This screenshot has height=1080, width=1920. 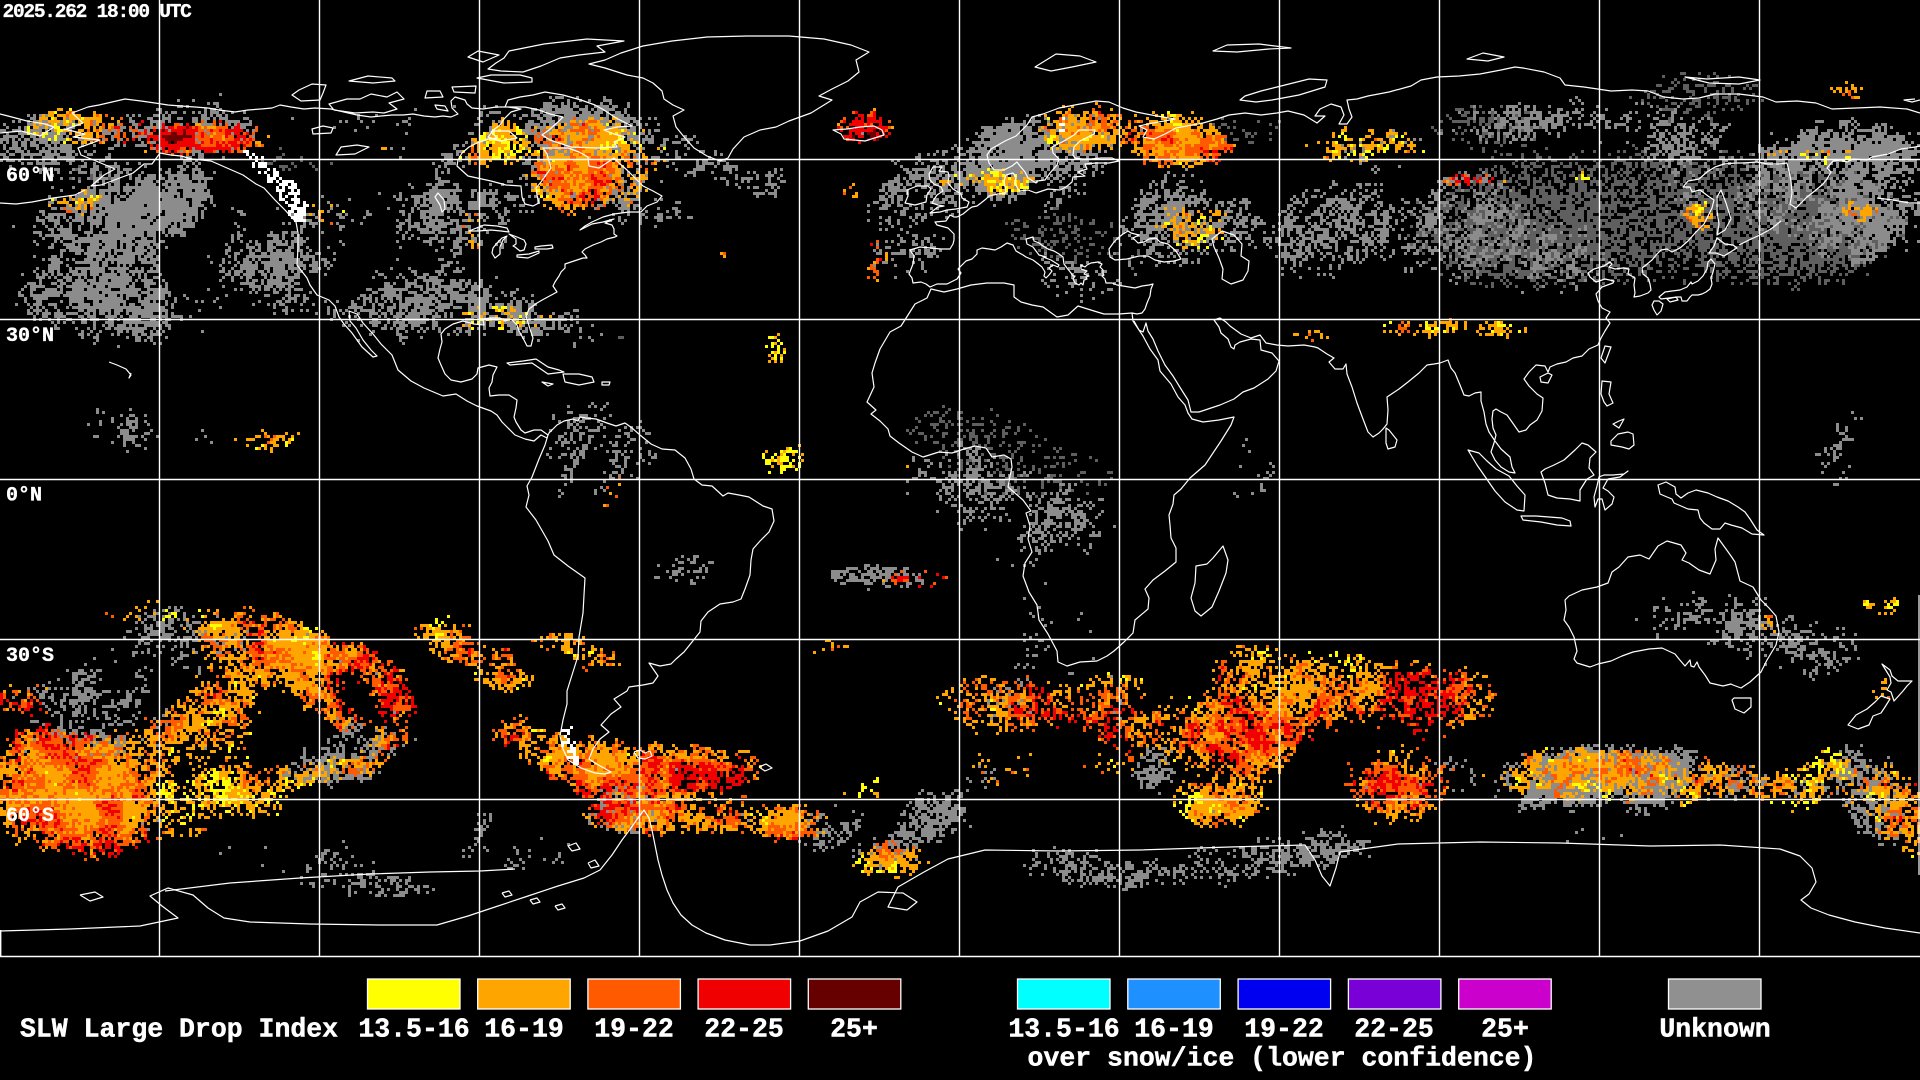 I want to click on svg-text: 30°N, so click(x=30, y=336).